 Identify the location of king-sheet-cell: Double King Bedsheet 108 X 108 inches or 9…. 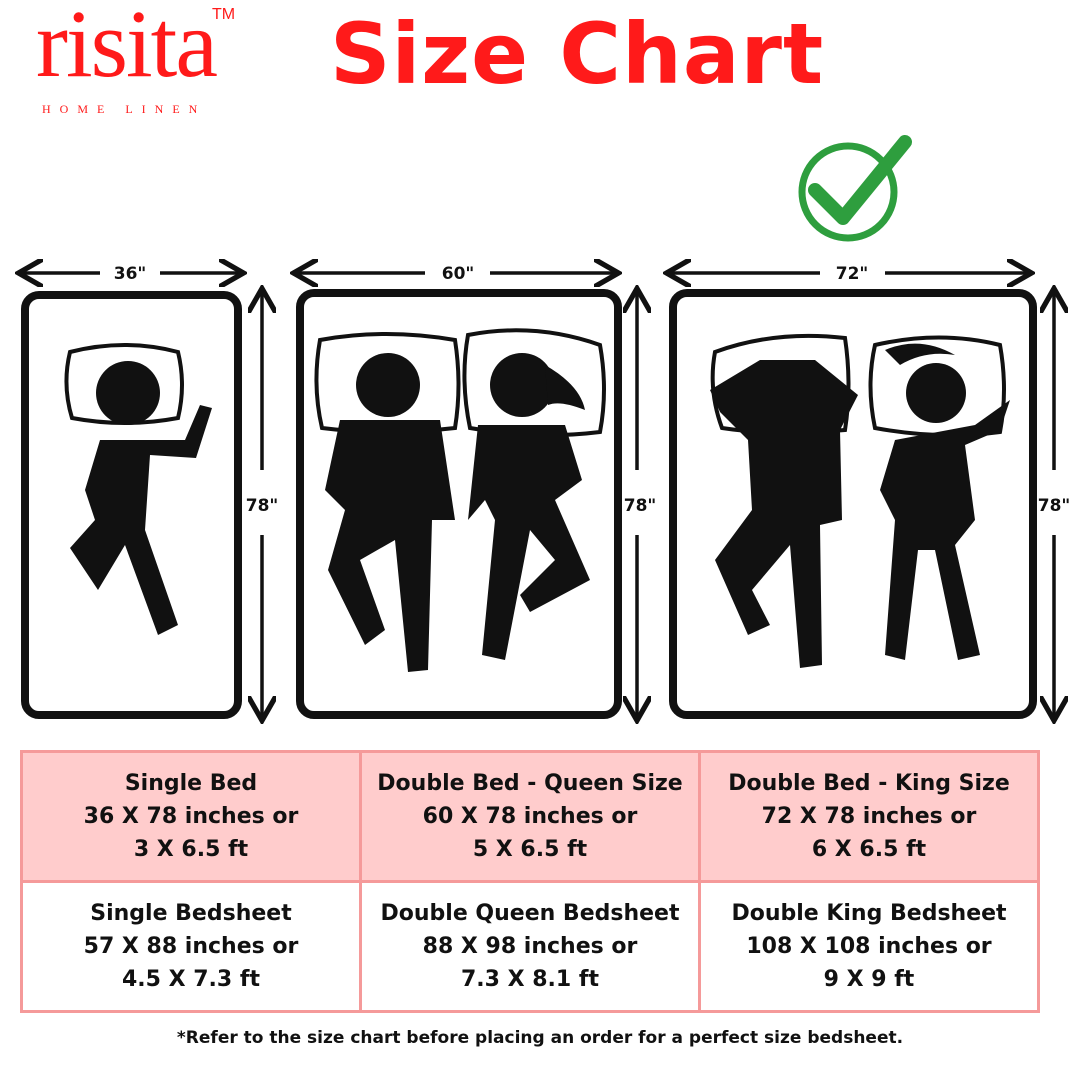
(869, 946).